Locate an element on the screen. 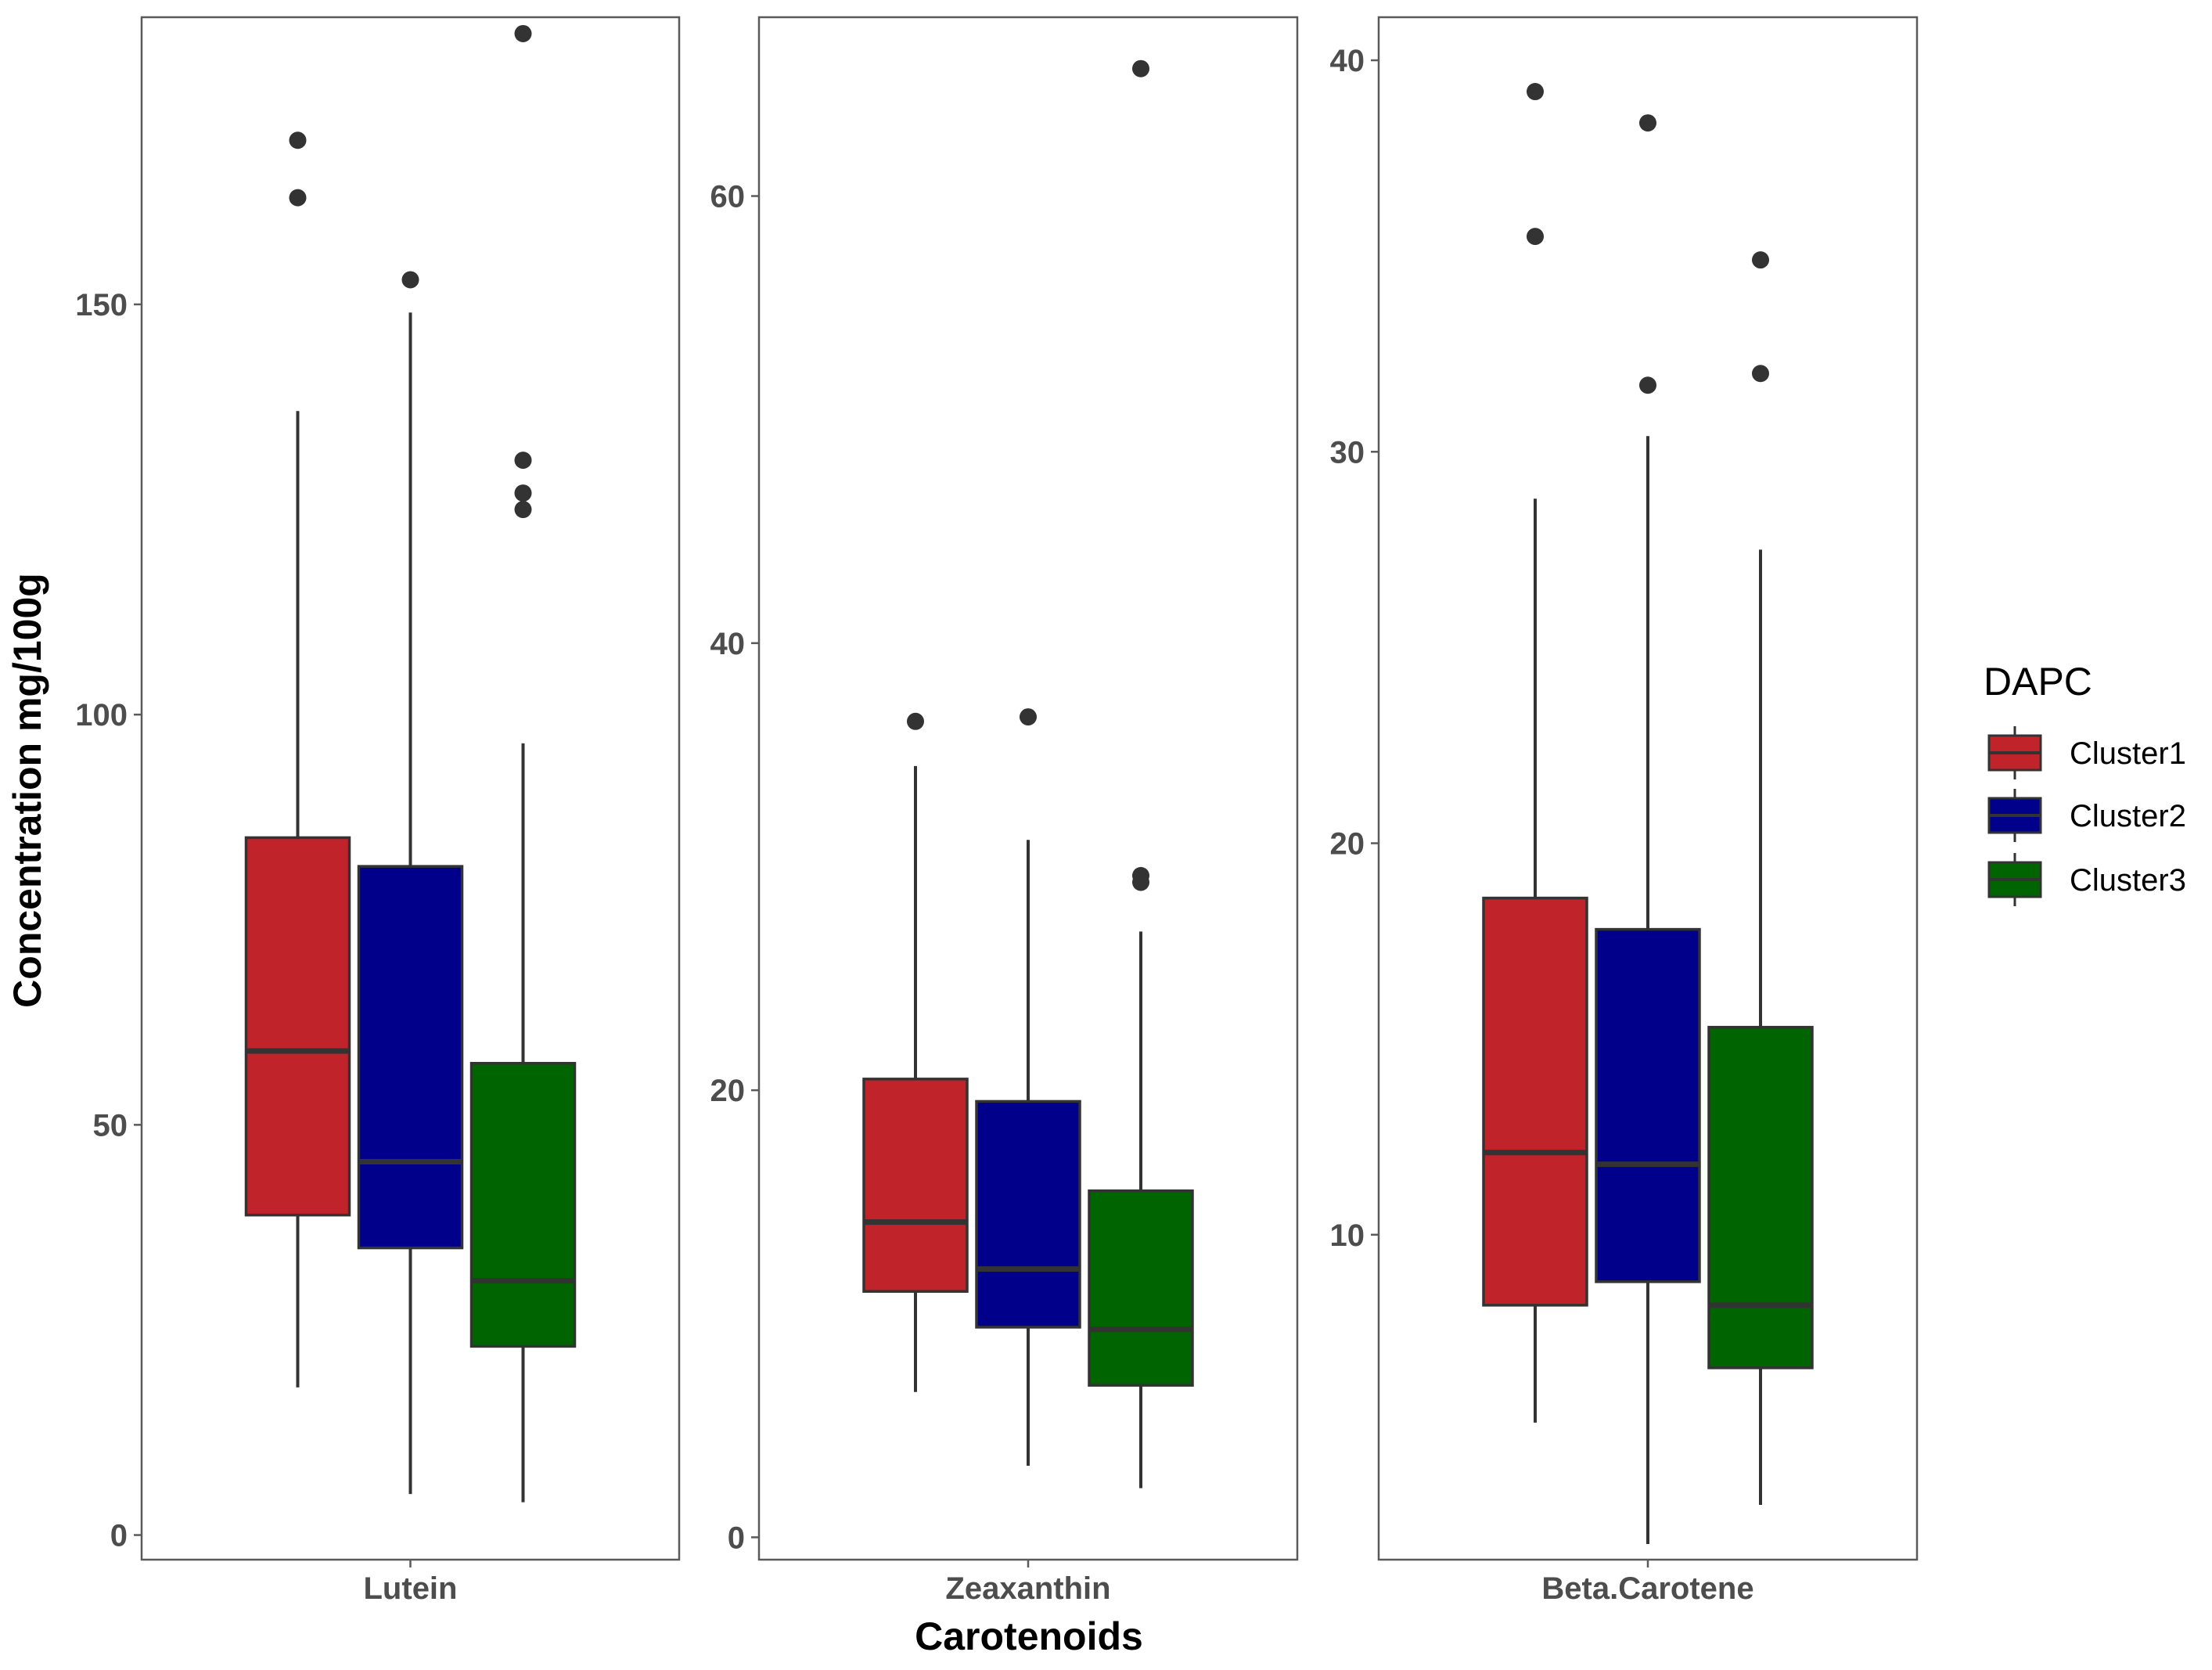  x-tick-label: Beta.Carotene is located at coordinates (1647, 1588).